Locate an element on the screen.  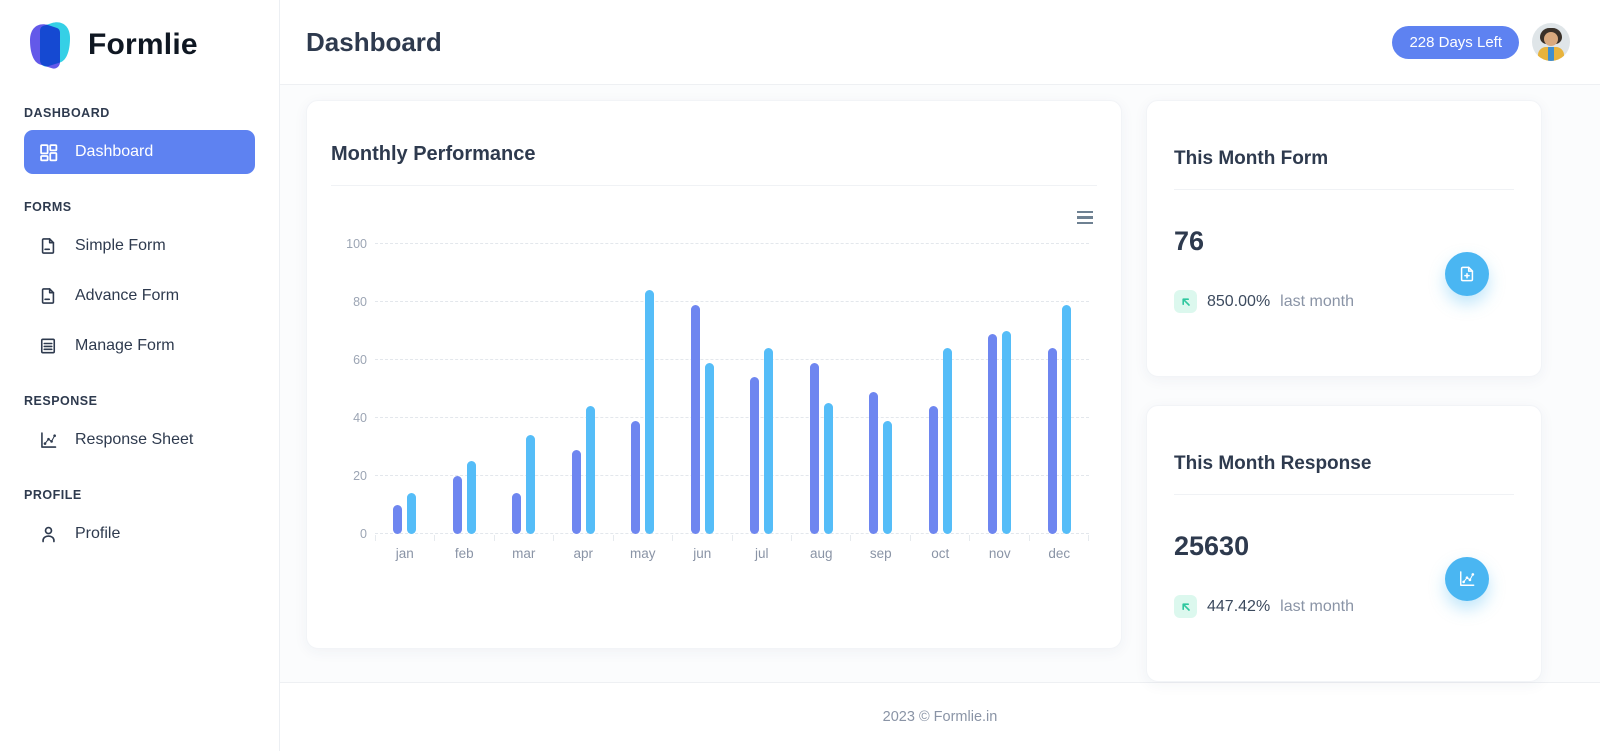
document-icon is located at coordinates (48, 246).